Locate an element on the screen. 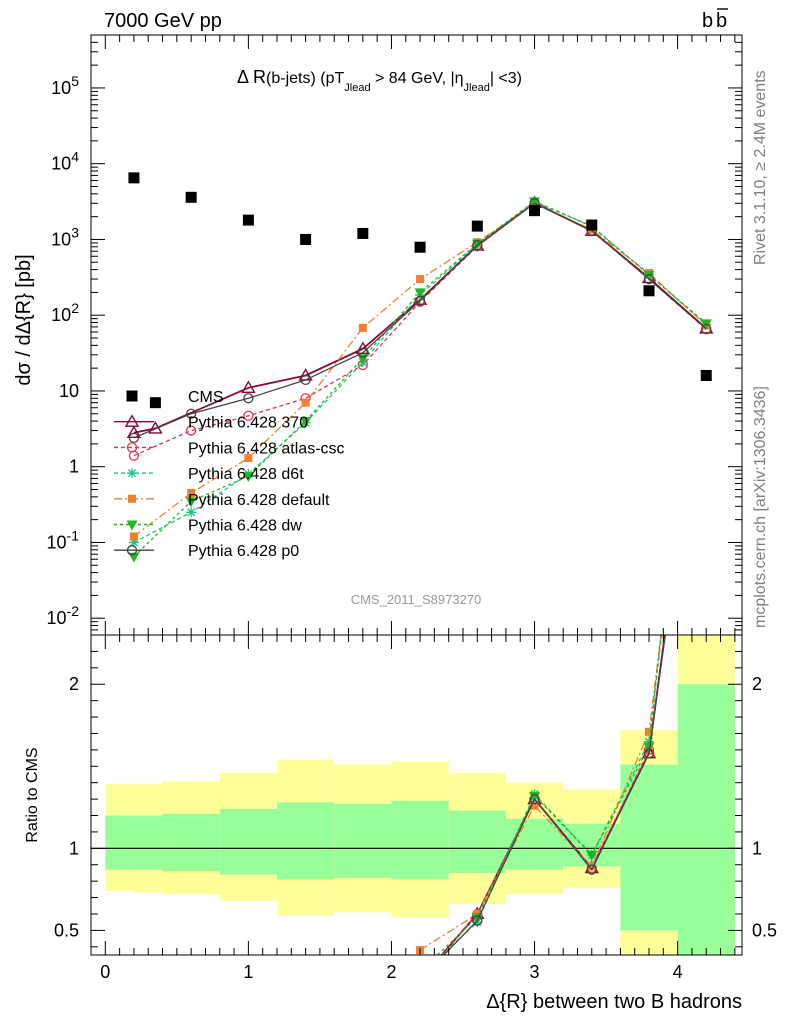 The width and height of the screenshot is (786, 1024). y-tick-label: 10⁻² is located at coordinates (63, 615).